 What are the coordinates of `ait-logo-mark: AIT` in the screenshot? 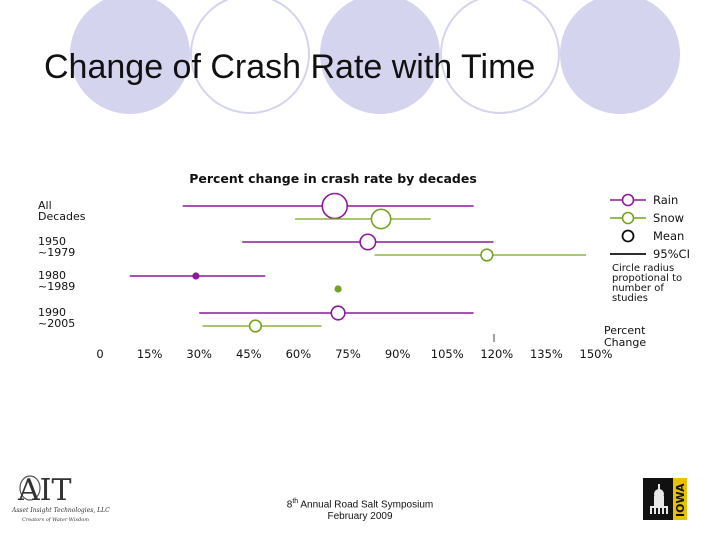 It's located at (44, 490).